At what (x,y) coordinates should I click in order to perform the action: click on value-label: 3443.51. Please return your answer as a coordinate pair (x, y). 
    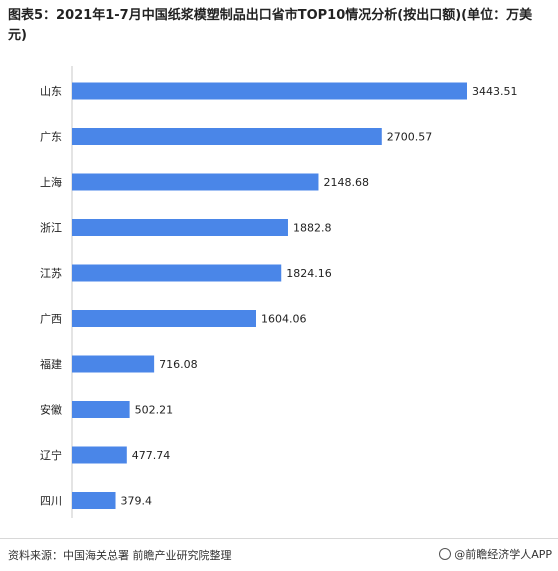
    Looking at the image, I should click on (495, 91).